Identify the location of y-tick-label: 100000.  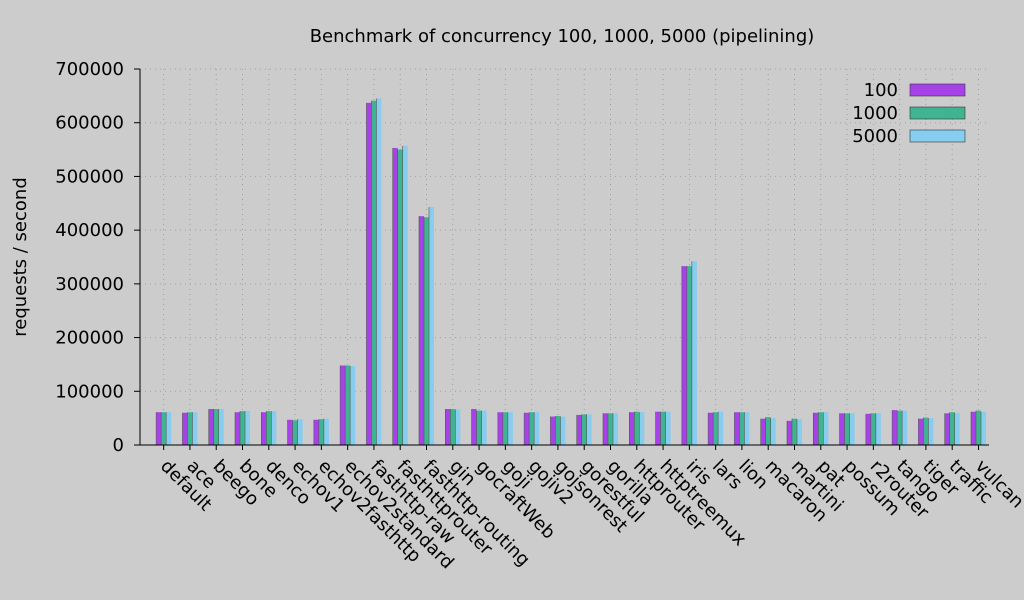
(89, 391).